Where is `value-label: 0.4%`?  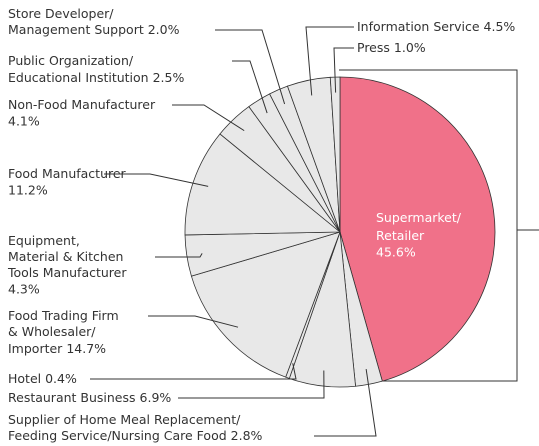
value-label: 0.4% is located at coordinates (61, 378).